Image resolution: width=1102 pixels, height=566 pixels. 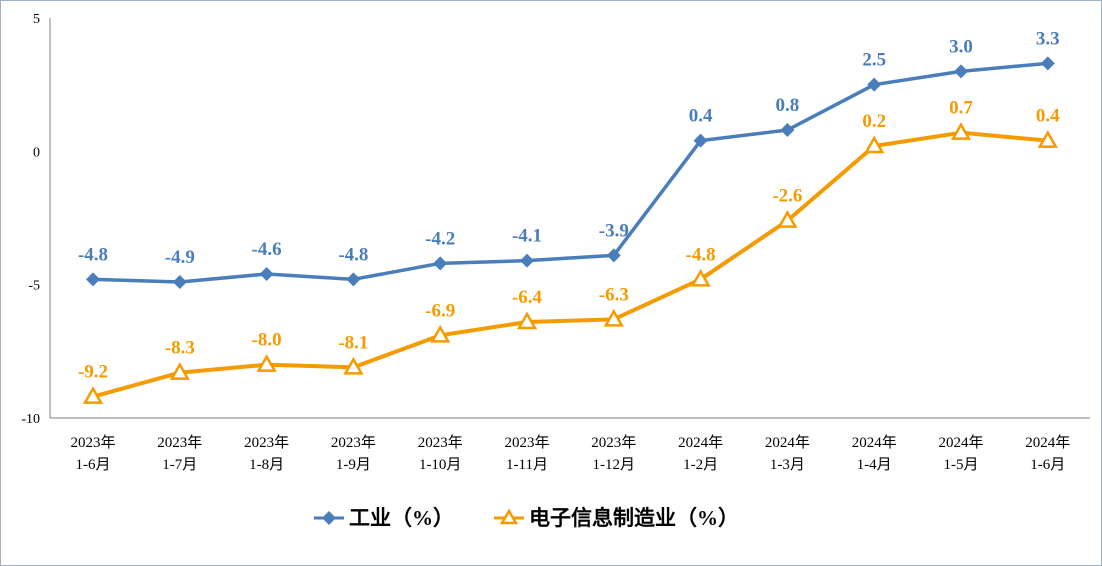 What do you see at coordinates (36, 19) in the screenshot?
I see `y-tick-label: 5` at bounding box center [36, 19].